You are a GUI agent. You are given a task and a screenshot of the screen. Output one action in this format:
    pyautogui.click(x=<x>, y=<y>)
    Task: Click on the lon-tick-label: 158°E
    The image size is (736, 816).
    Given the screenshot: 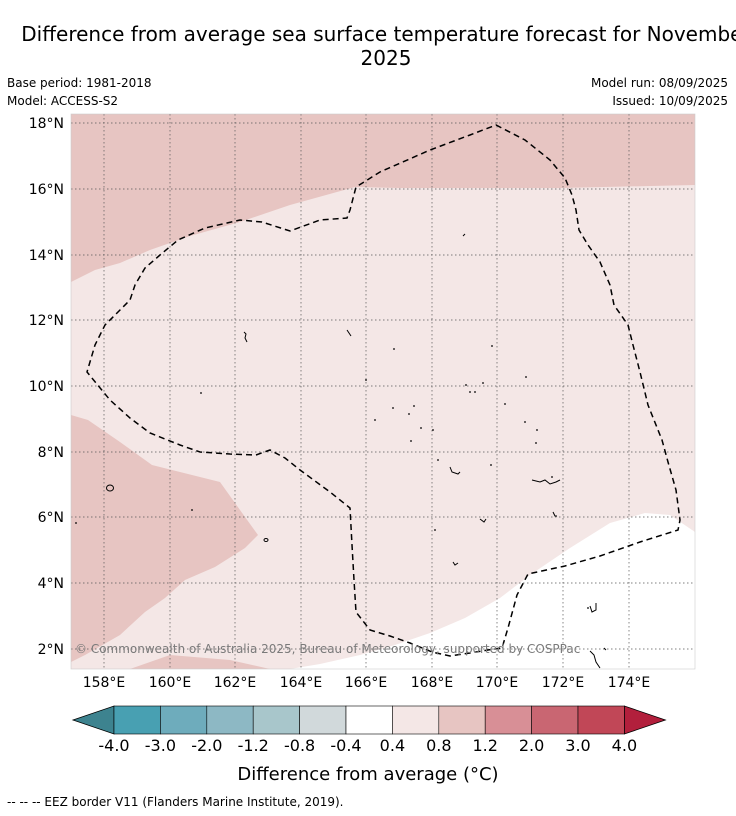 What is the action you would take?
    pyautogui.click(x=104, y=683)
    